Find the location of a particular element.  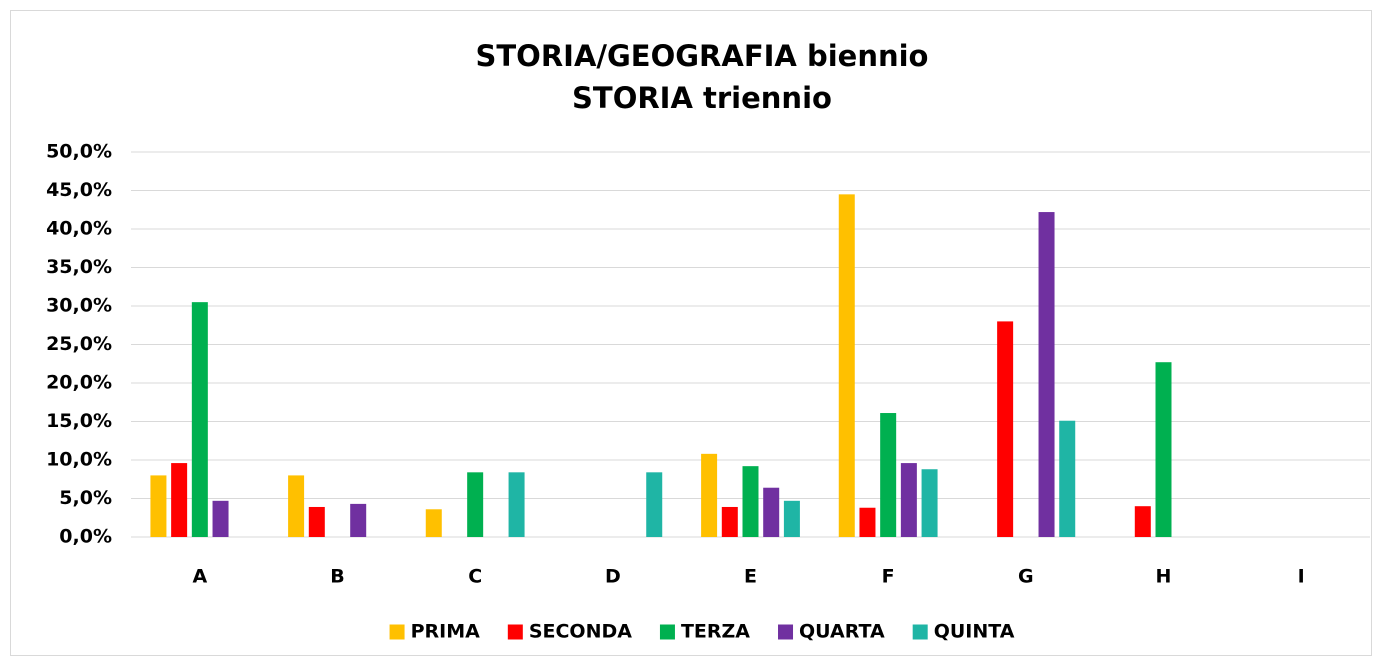

y-tick-label: 35,0% is located at coordinates (79, 267).